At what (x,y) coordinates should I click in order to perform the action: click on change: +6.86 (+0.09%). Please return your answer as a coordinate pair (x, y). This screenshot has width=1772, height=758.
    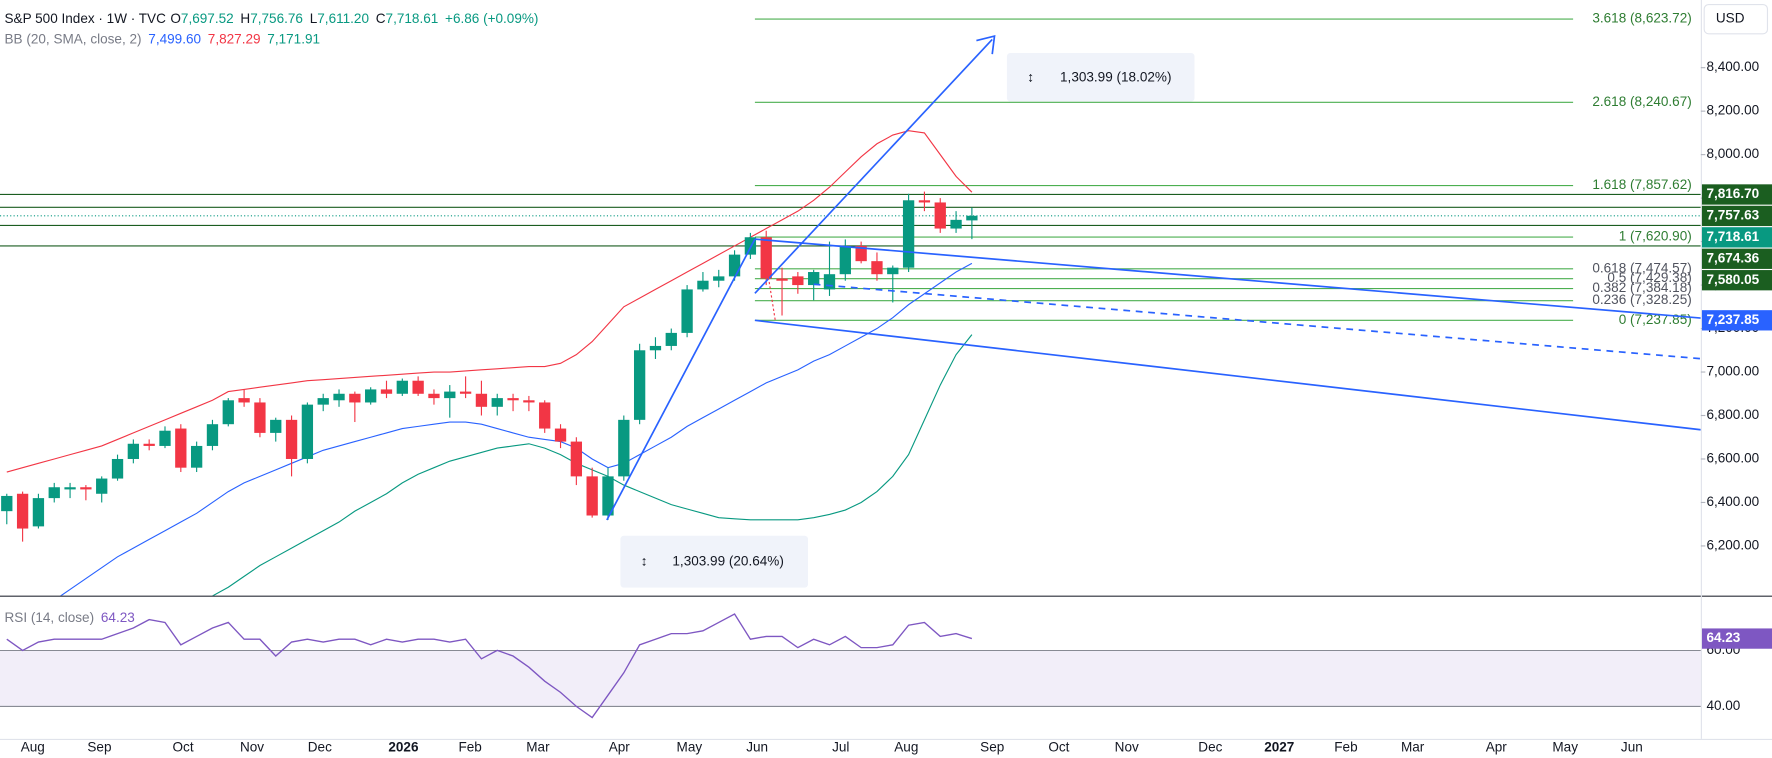
    Looking at the image, I should click on (491, 18).